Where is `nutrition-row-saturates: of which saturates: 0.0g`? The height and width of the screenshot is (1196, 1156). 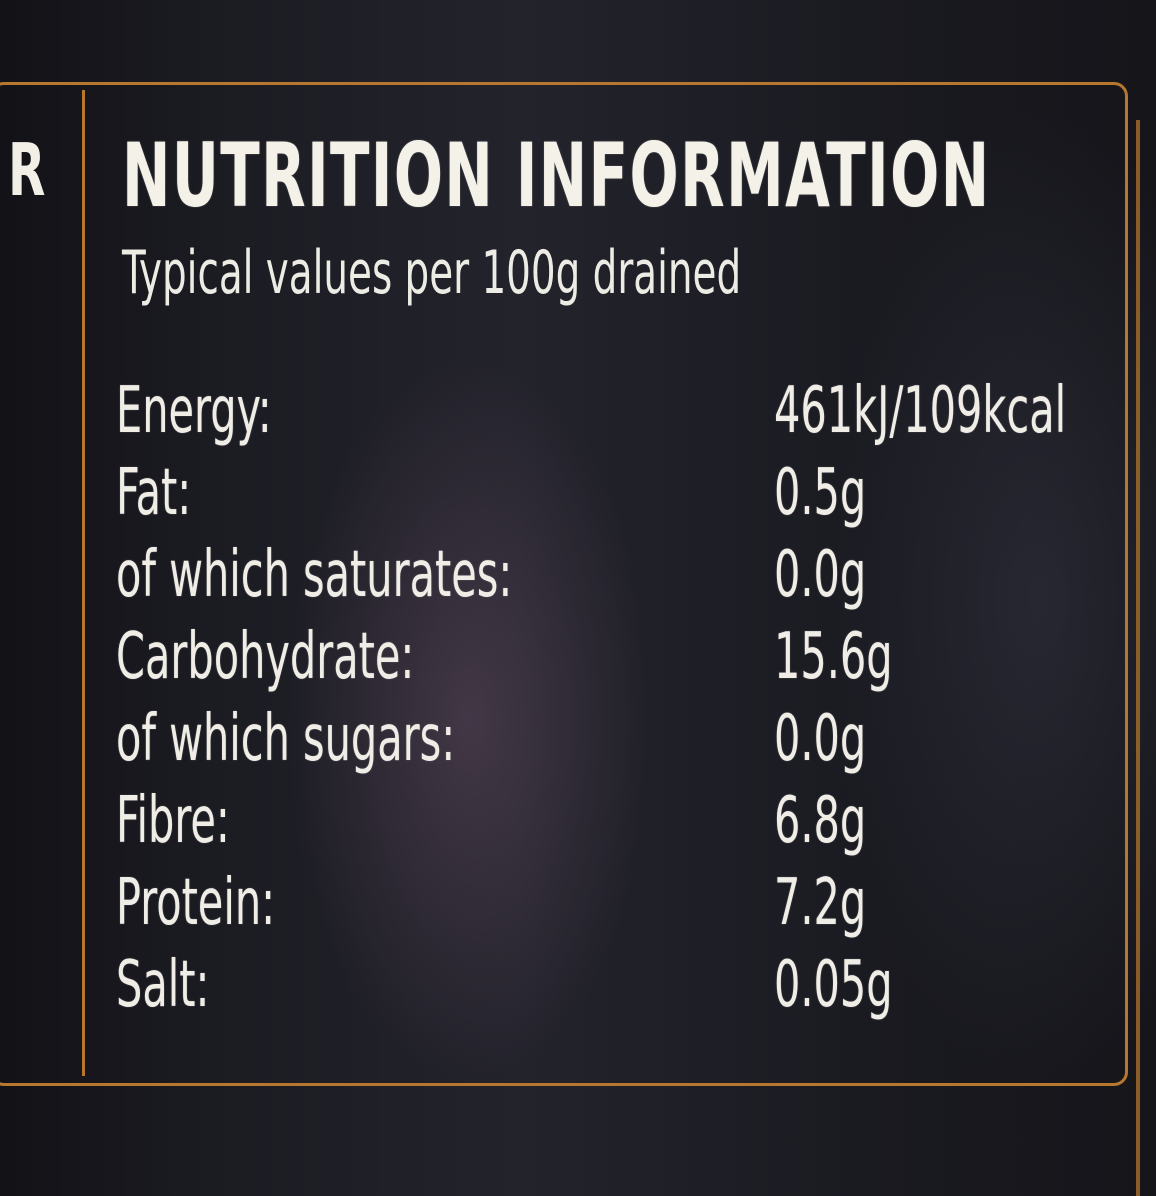
nutrition-row-saturates: of which saturates: 0.0g is located at coordinates (607, 579).